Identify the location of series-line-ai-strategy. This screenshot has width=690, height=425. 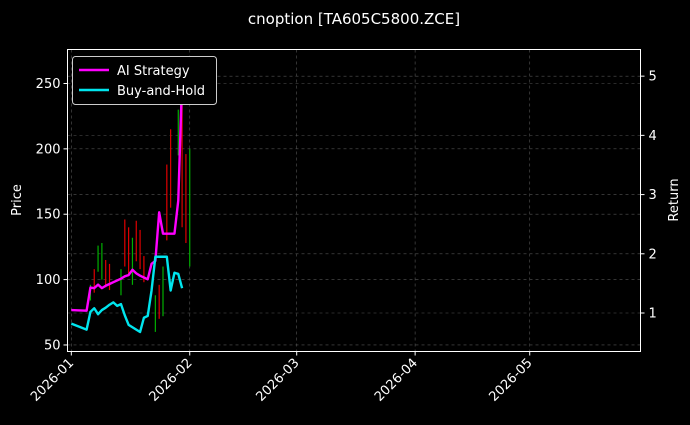
(127, 195).